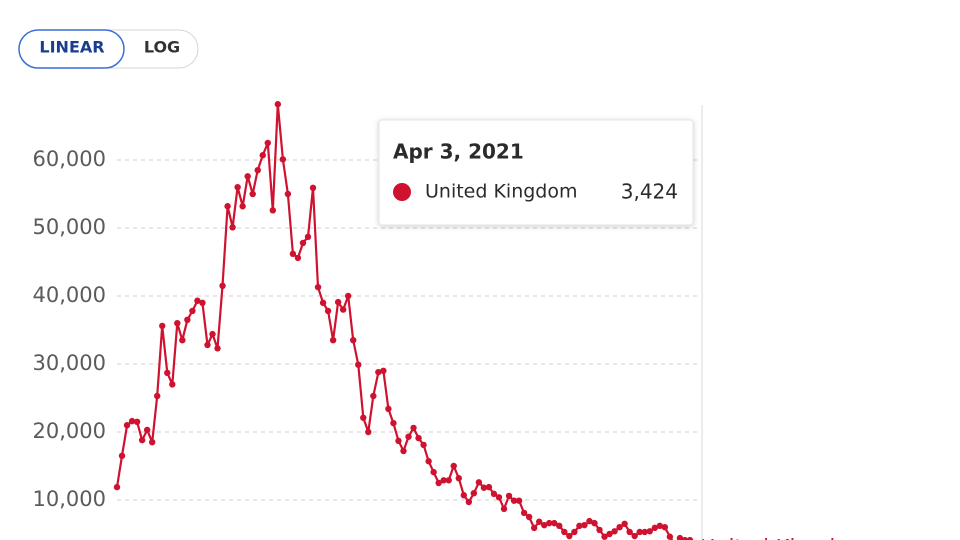 This screenshot has width=960, height=540. What do you see at coordinates (649, 192) in the screenshot?
I see `tooltip-value: 3,424` at bounding box center [649, 192].